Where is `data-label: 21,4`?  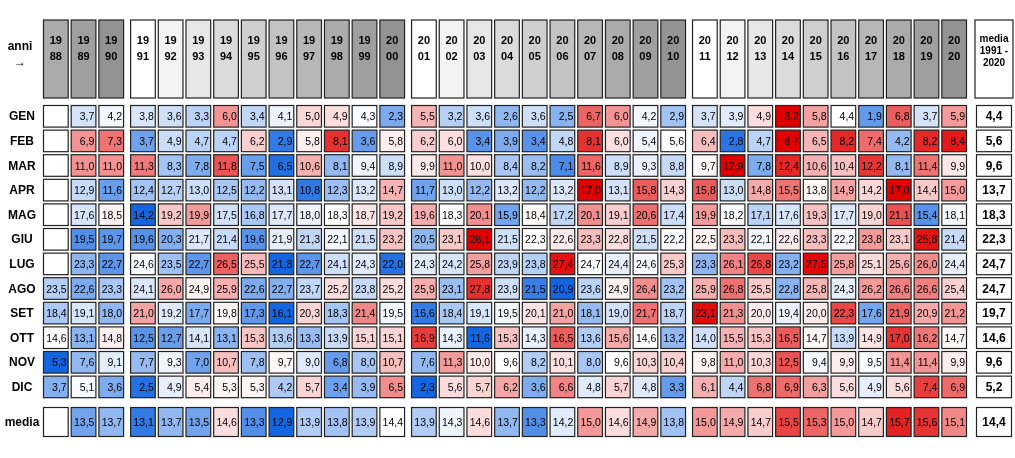 data-label: 21,4 is located at coordinates (227, 239).